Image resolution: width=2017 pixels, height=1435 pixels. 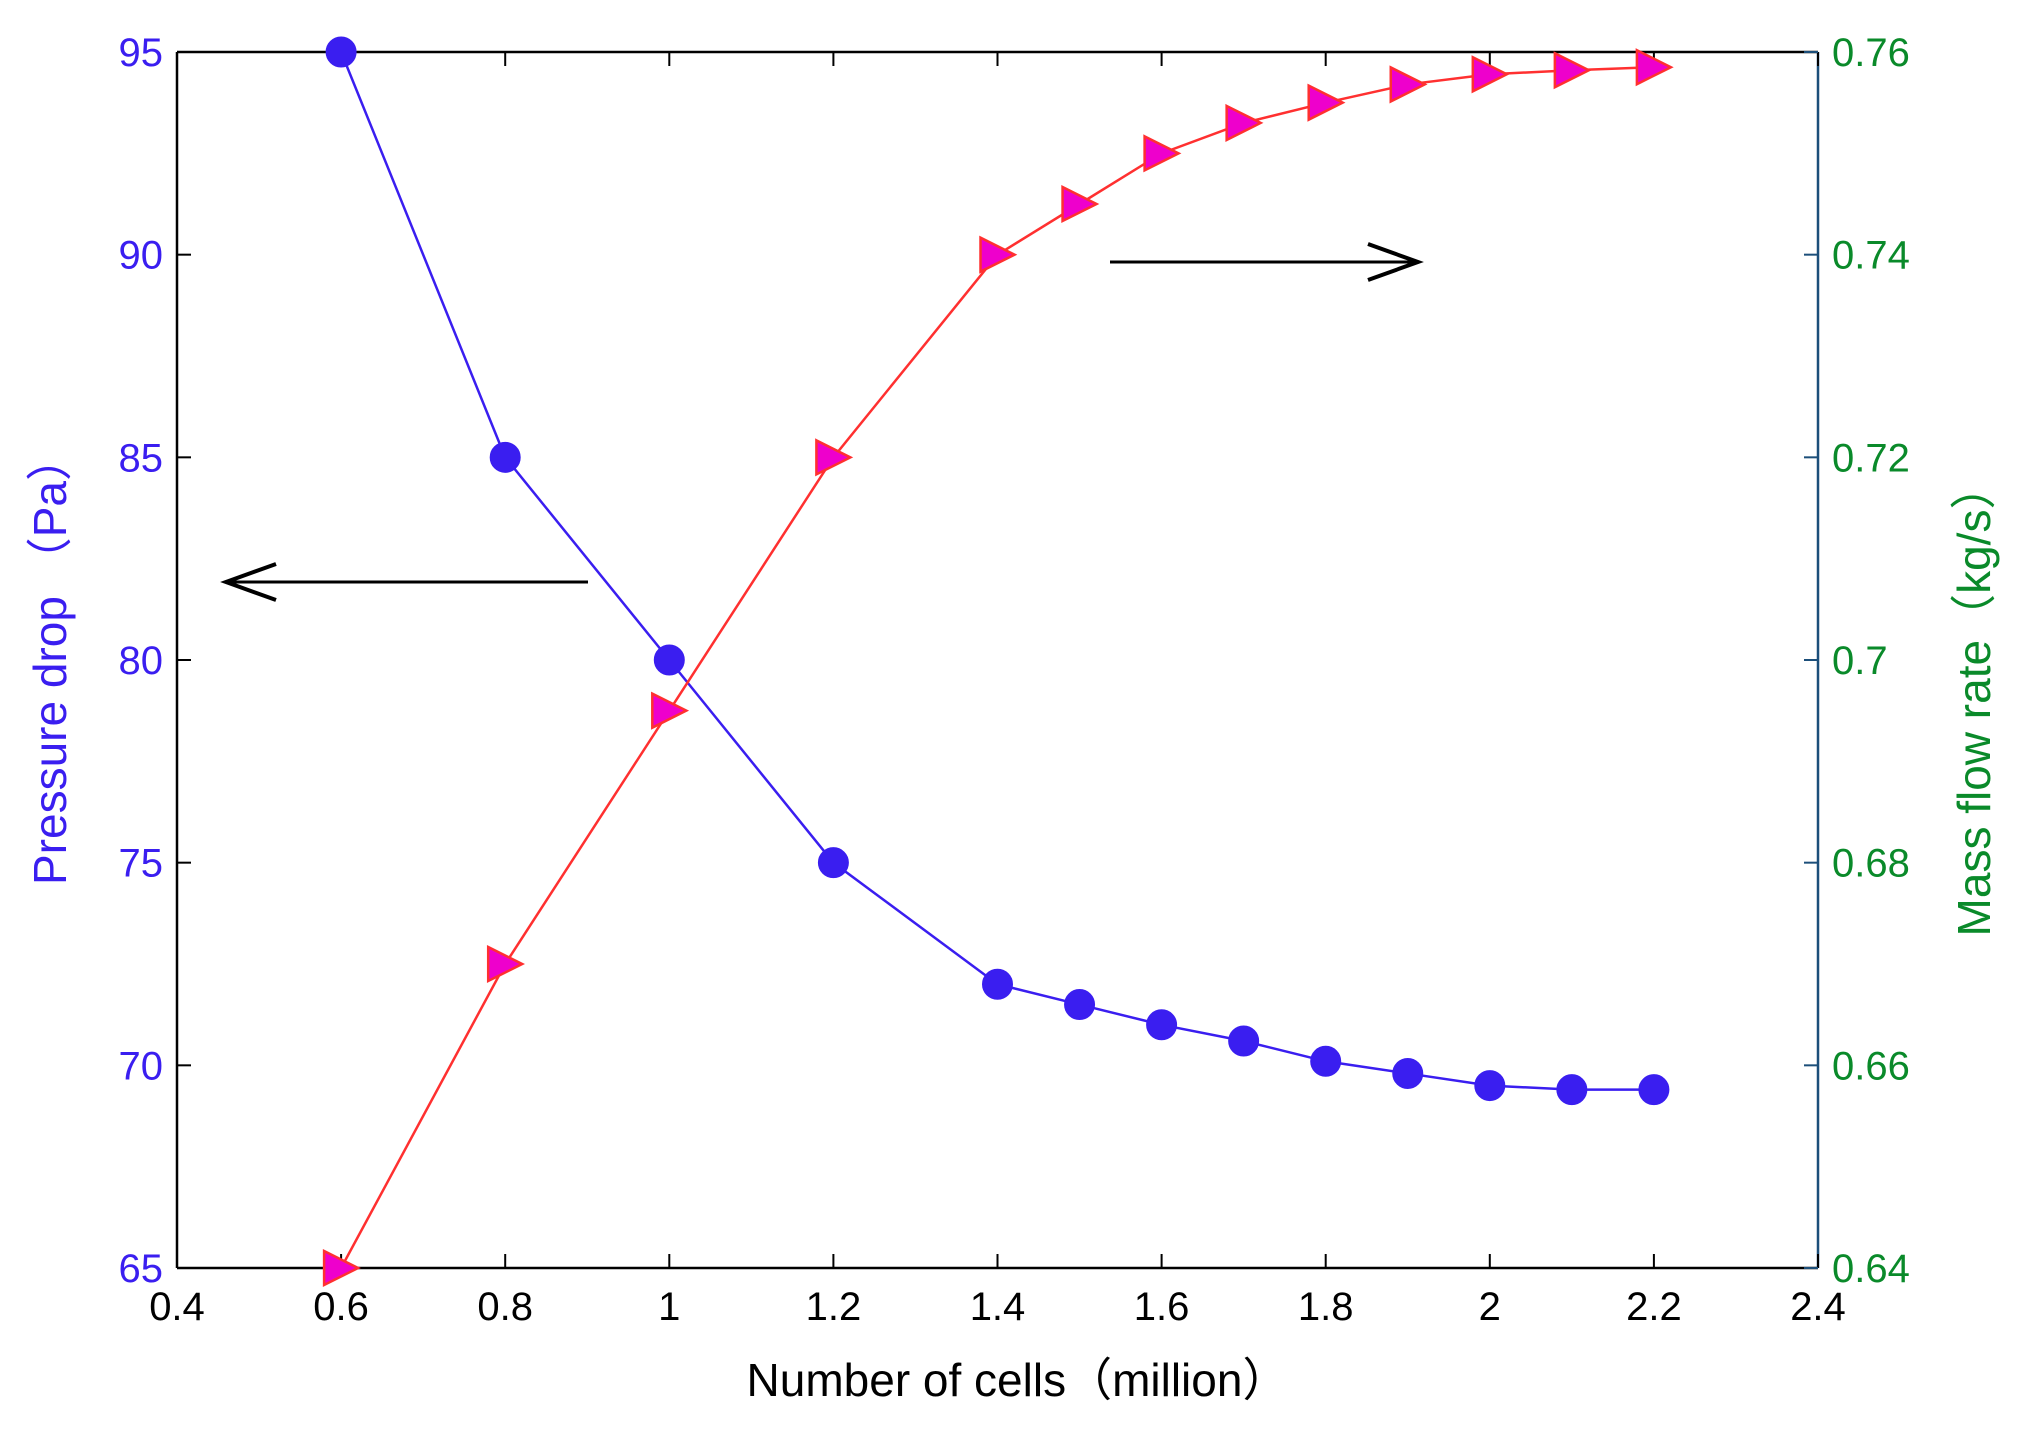 I want to click on y-right-tick-label: 0.66, so click(x=1871, y=1066).